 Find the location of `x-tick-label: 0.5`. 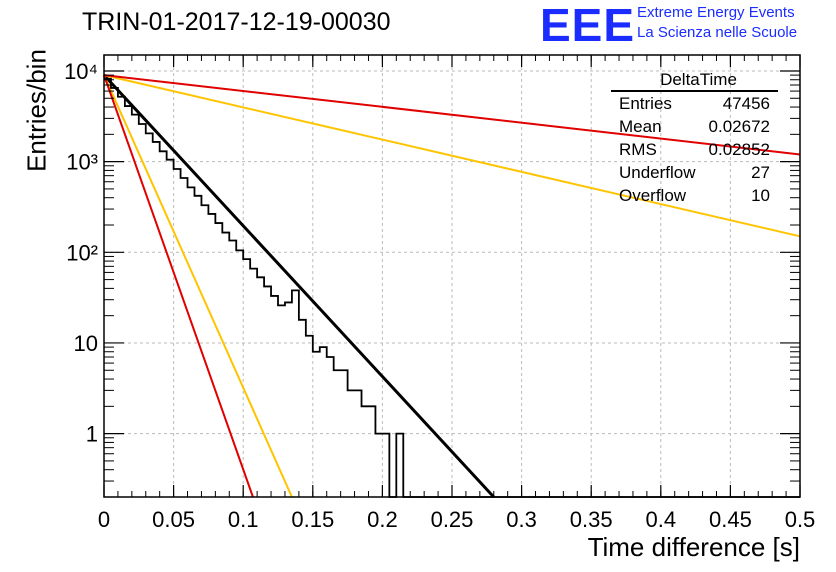

x-tick-label: 0.5 is located at coordinates (800, 519).